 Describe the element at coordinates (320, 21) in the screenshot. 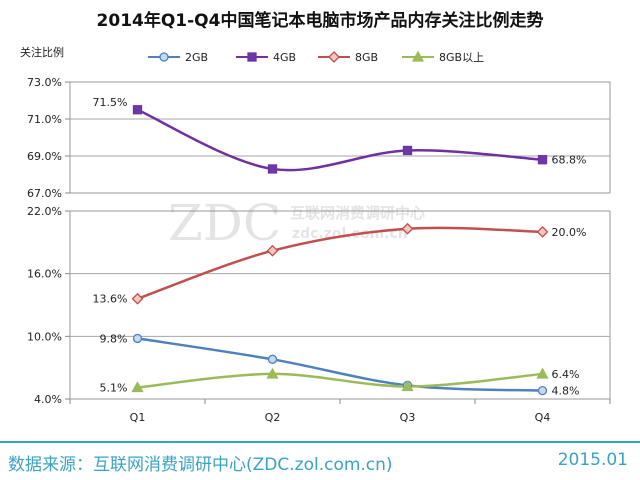

I see `chart-title: 2014年Q1-Q4中国笔记本电脑市场产品内存关注比例走势` at that location.